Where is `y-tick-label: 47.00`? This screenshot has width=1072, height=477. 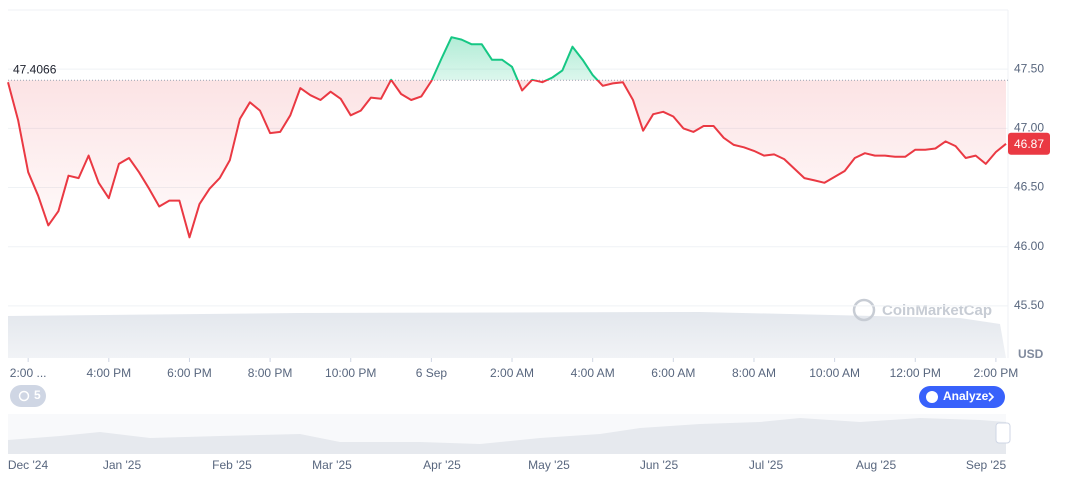 y-tick-label: 47.00 is located at coordinates (1029, 128).